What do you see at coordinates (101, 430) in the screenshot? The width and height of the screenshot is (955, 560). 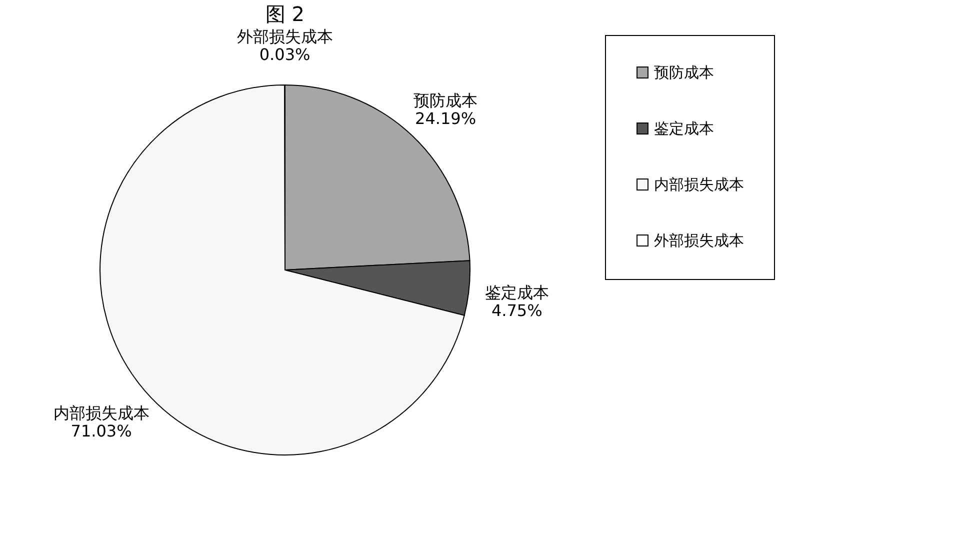 I see `data-label: 71.03%` at bounding box center [101, 430].